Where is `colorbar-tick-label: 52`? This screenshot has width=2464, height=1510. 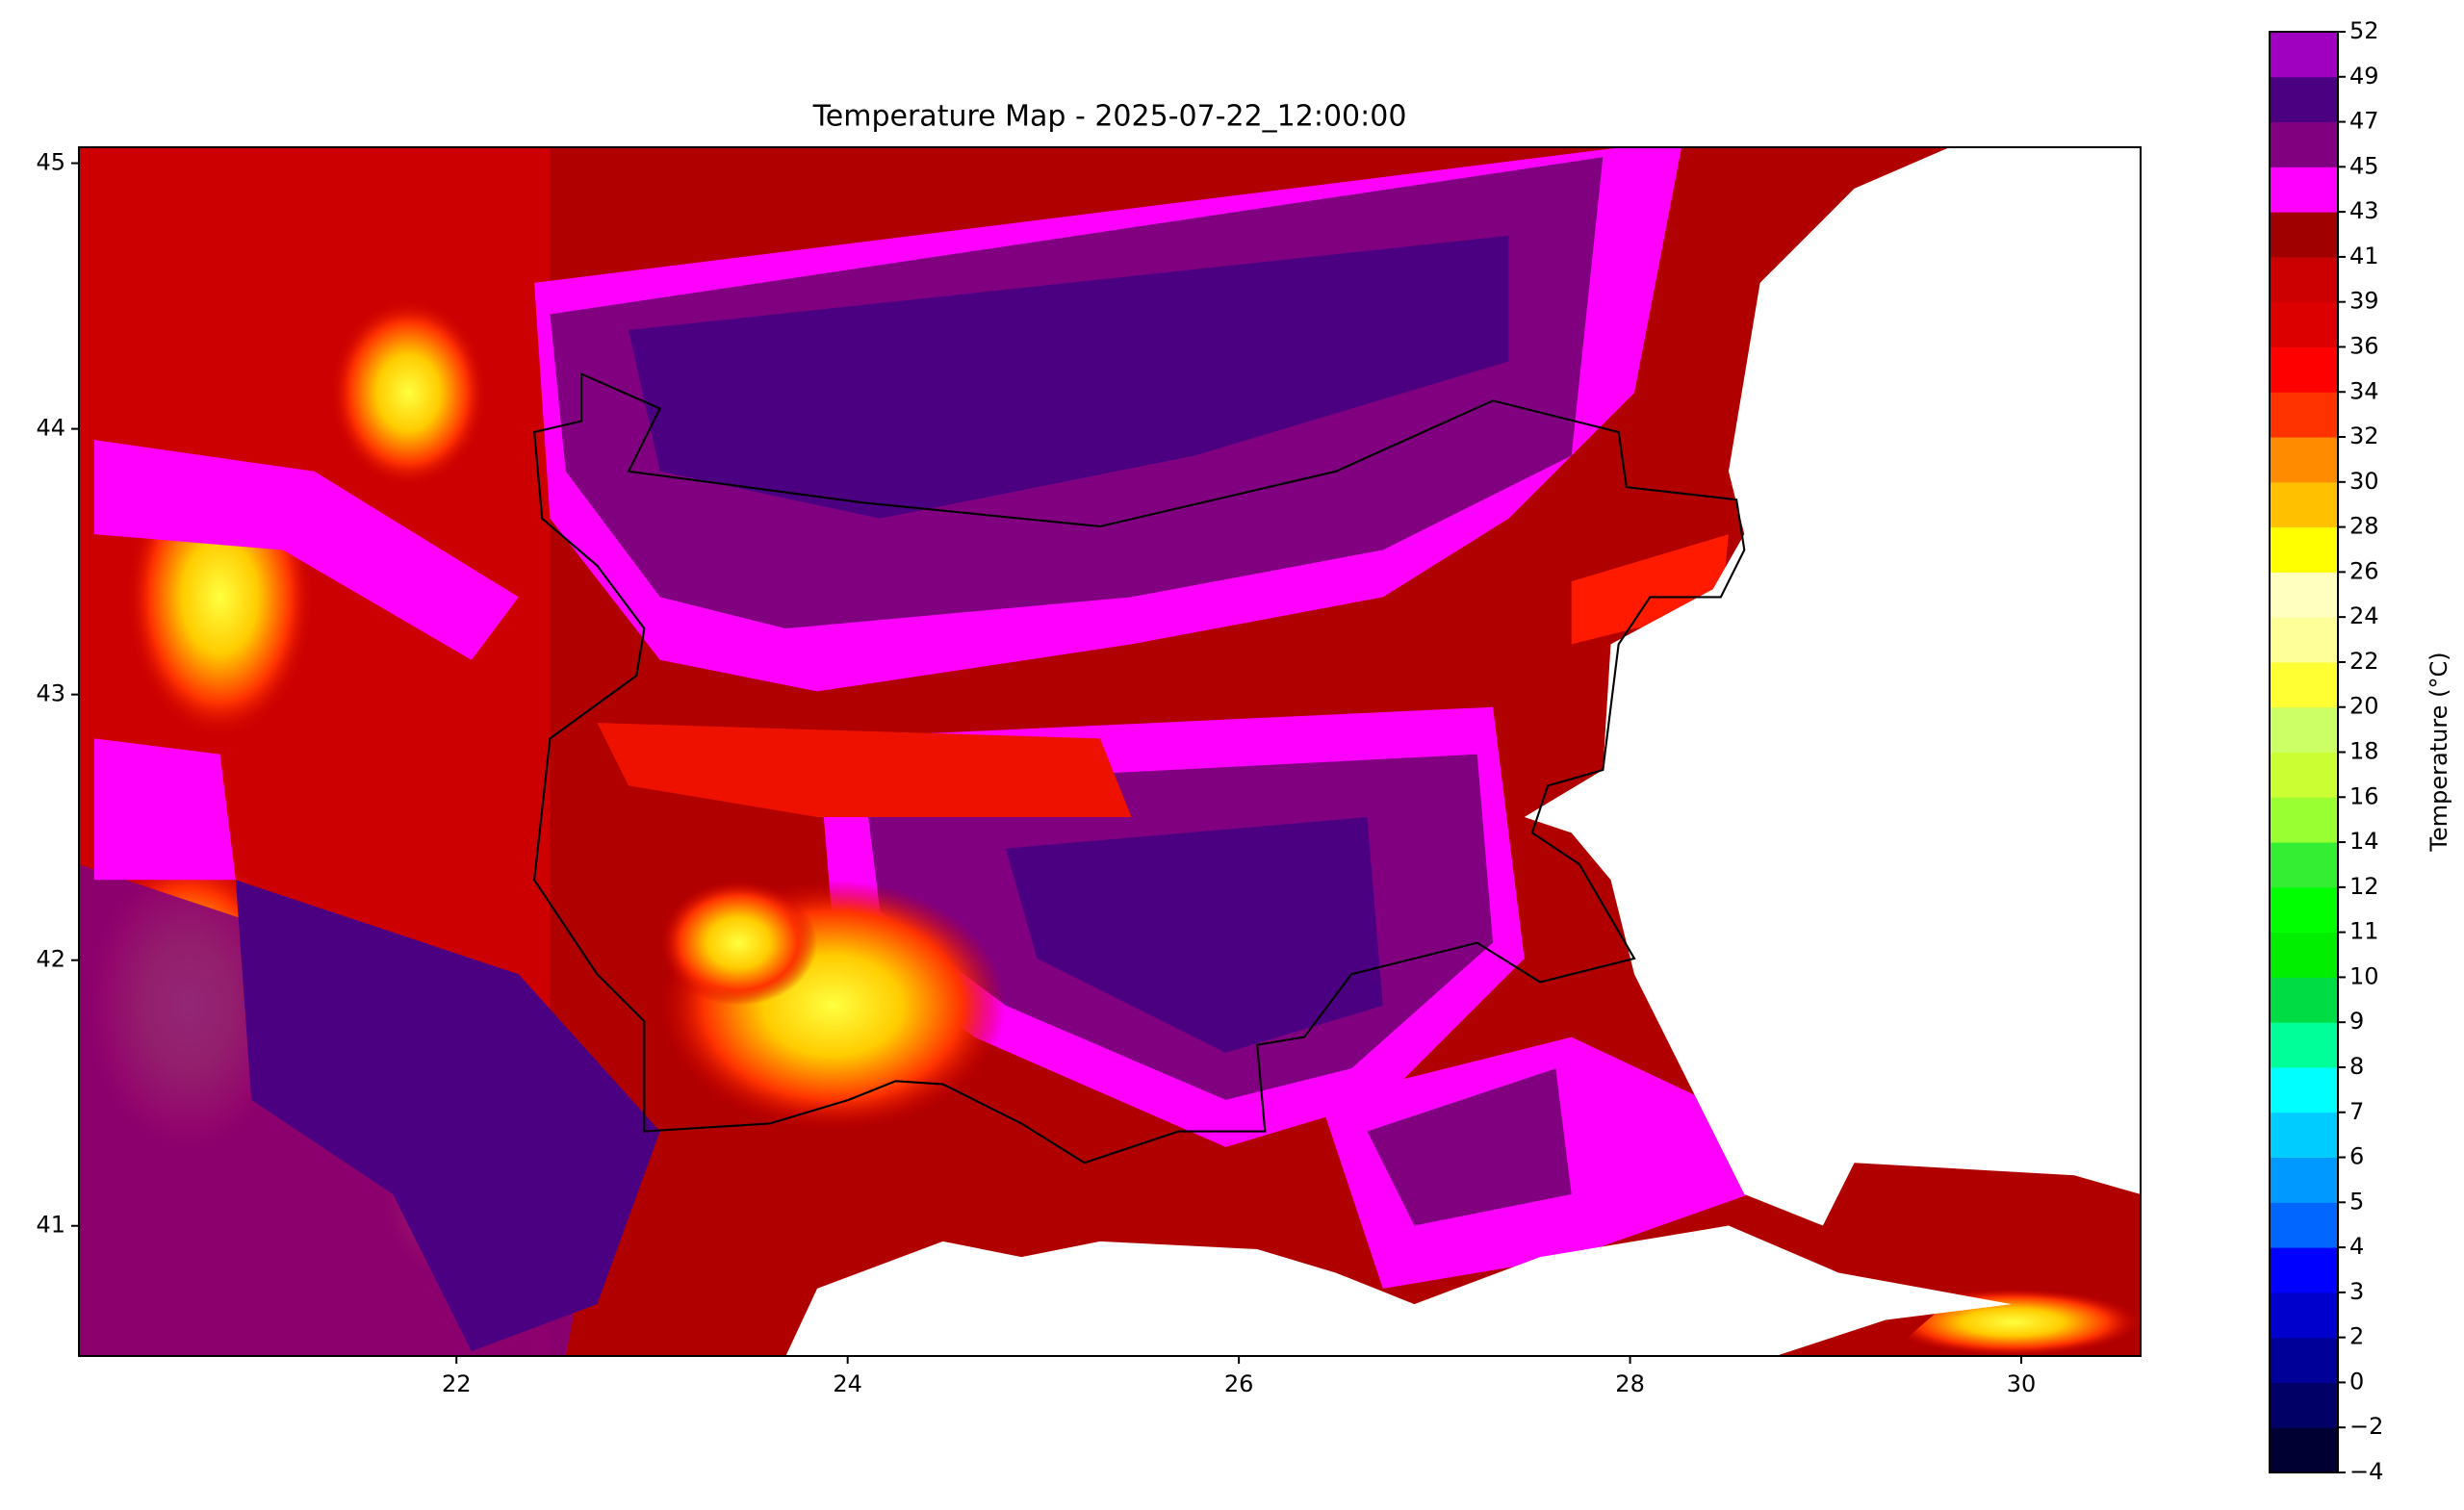
colorbar-tick-label: 52 is located at coordinates (2364, 30).